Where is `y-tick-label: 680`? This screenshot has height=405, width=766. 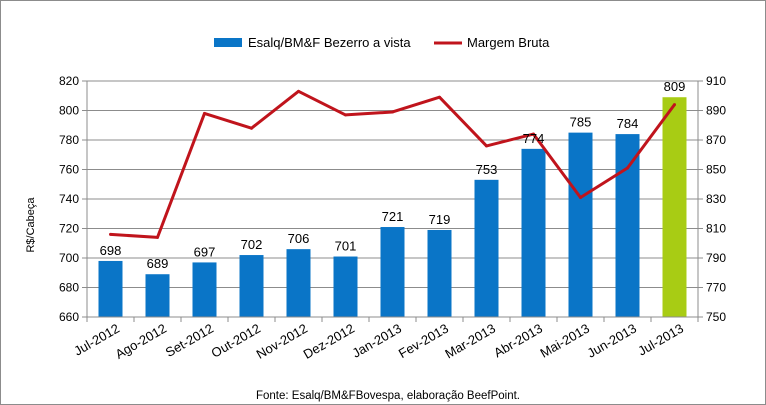
y-tick-label: 680 is located at coordinates (69, 288).